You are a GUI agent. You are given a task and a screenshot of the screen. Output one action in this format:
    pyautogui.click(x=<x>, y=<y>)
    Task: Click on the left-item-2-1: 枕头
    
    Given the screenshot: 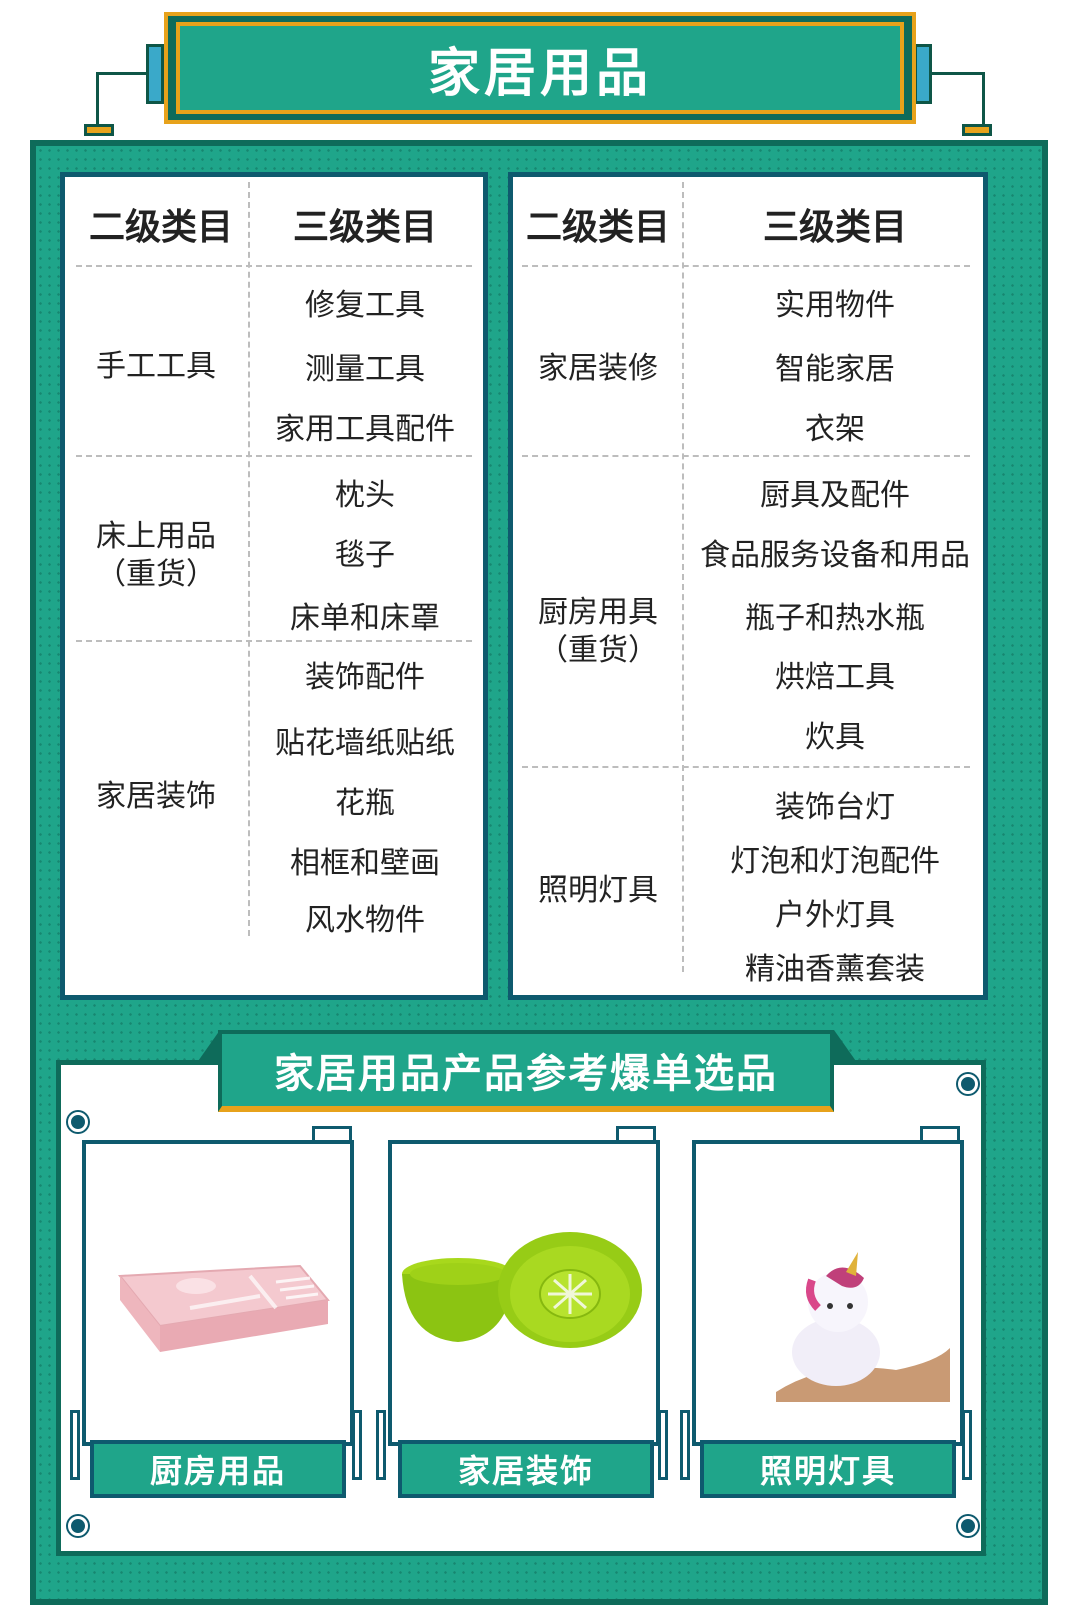 What is the action you would take?
    pyautogui.click(x=365, y=495)
    